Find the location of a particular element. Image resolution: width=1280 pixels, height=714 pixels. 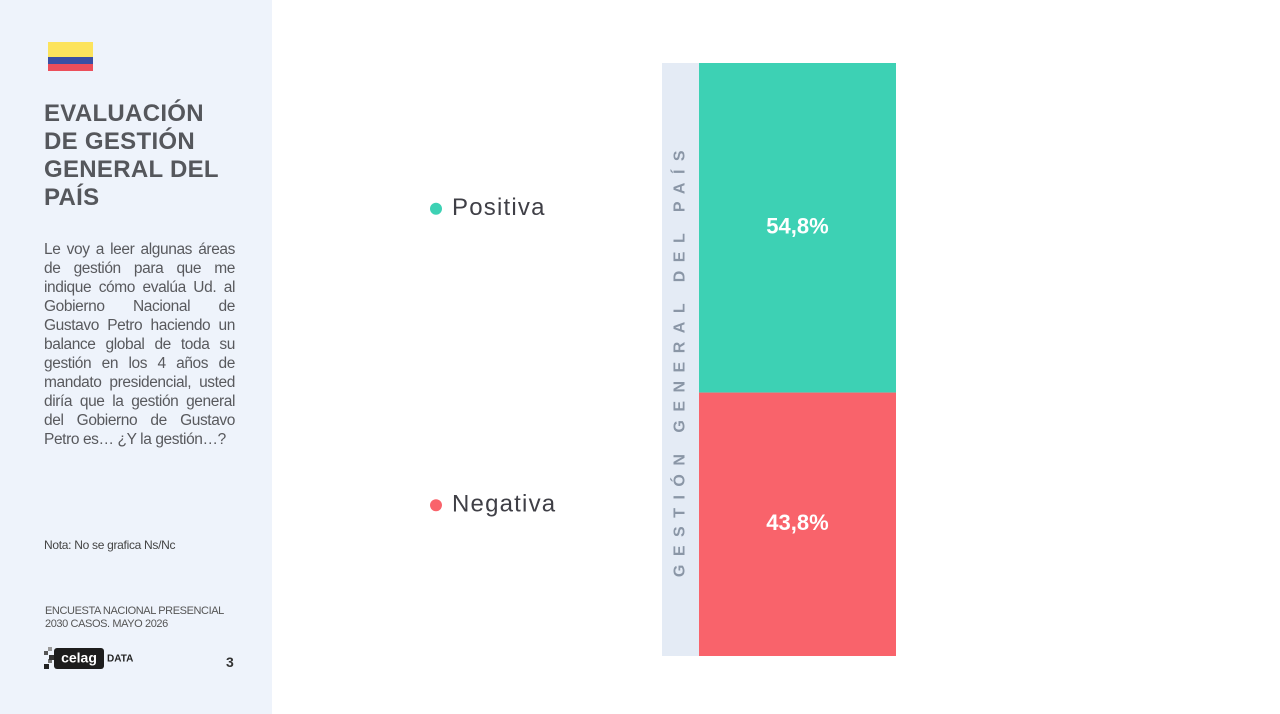

category-label: GESTIÓN GENERAL DEL PAÍS is located at coordinates (679, 359).